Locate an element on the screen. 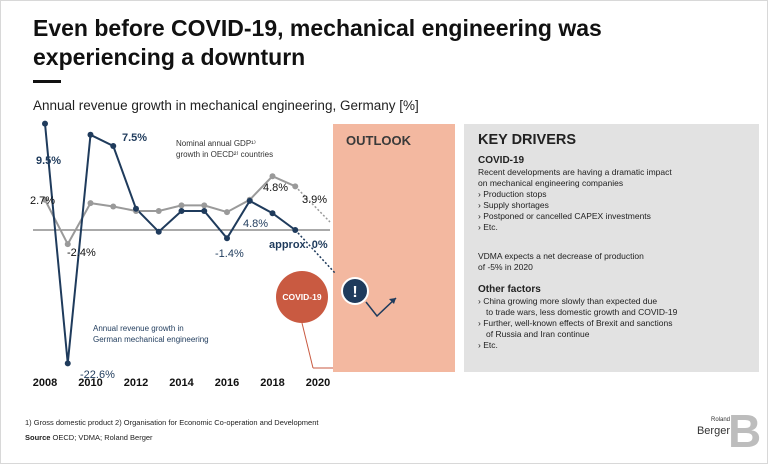  x-tick-2018: 2018 is located at coordinates (272, 383).